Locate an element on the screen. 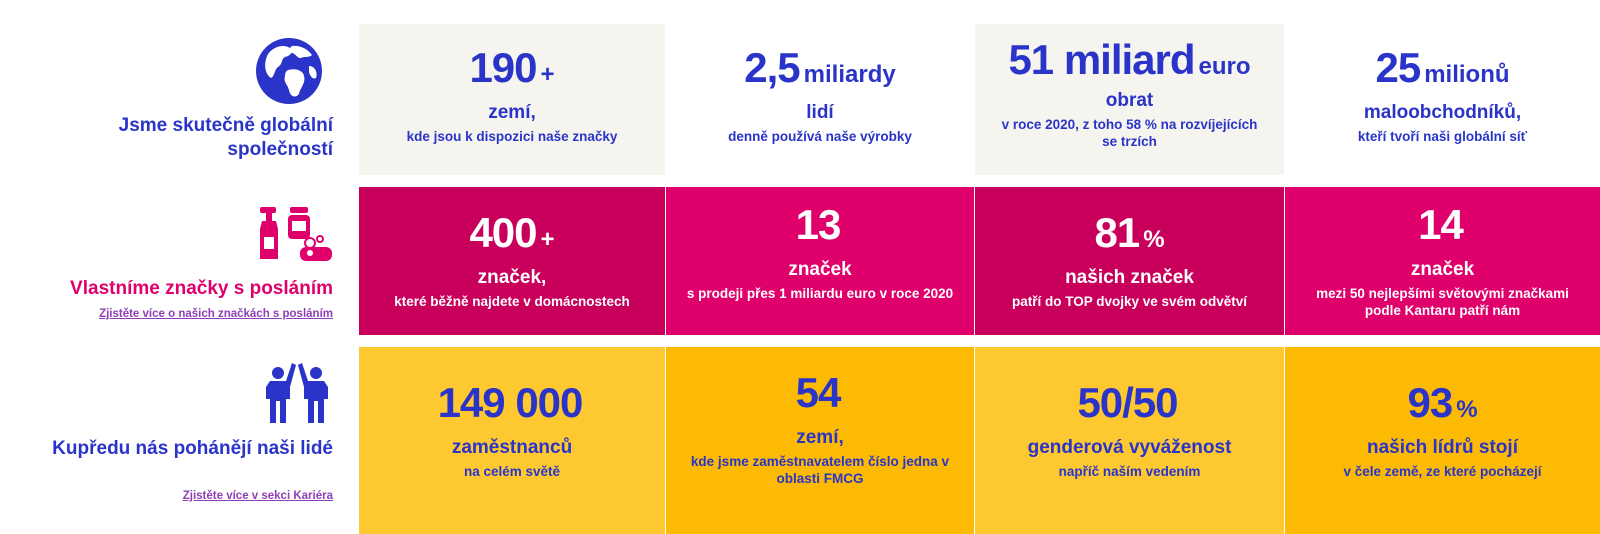 The image size is (1600, 534). stat-value: 81 is located at coordinates (1117, 232).